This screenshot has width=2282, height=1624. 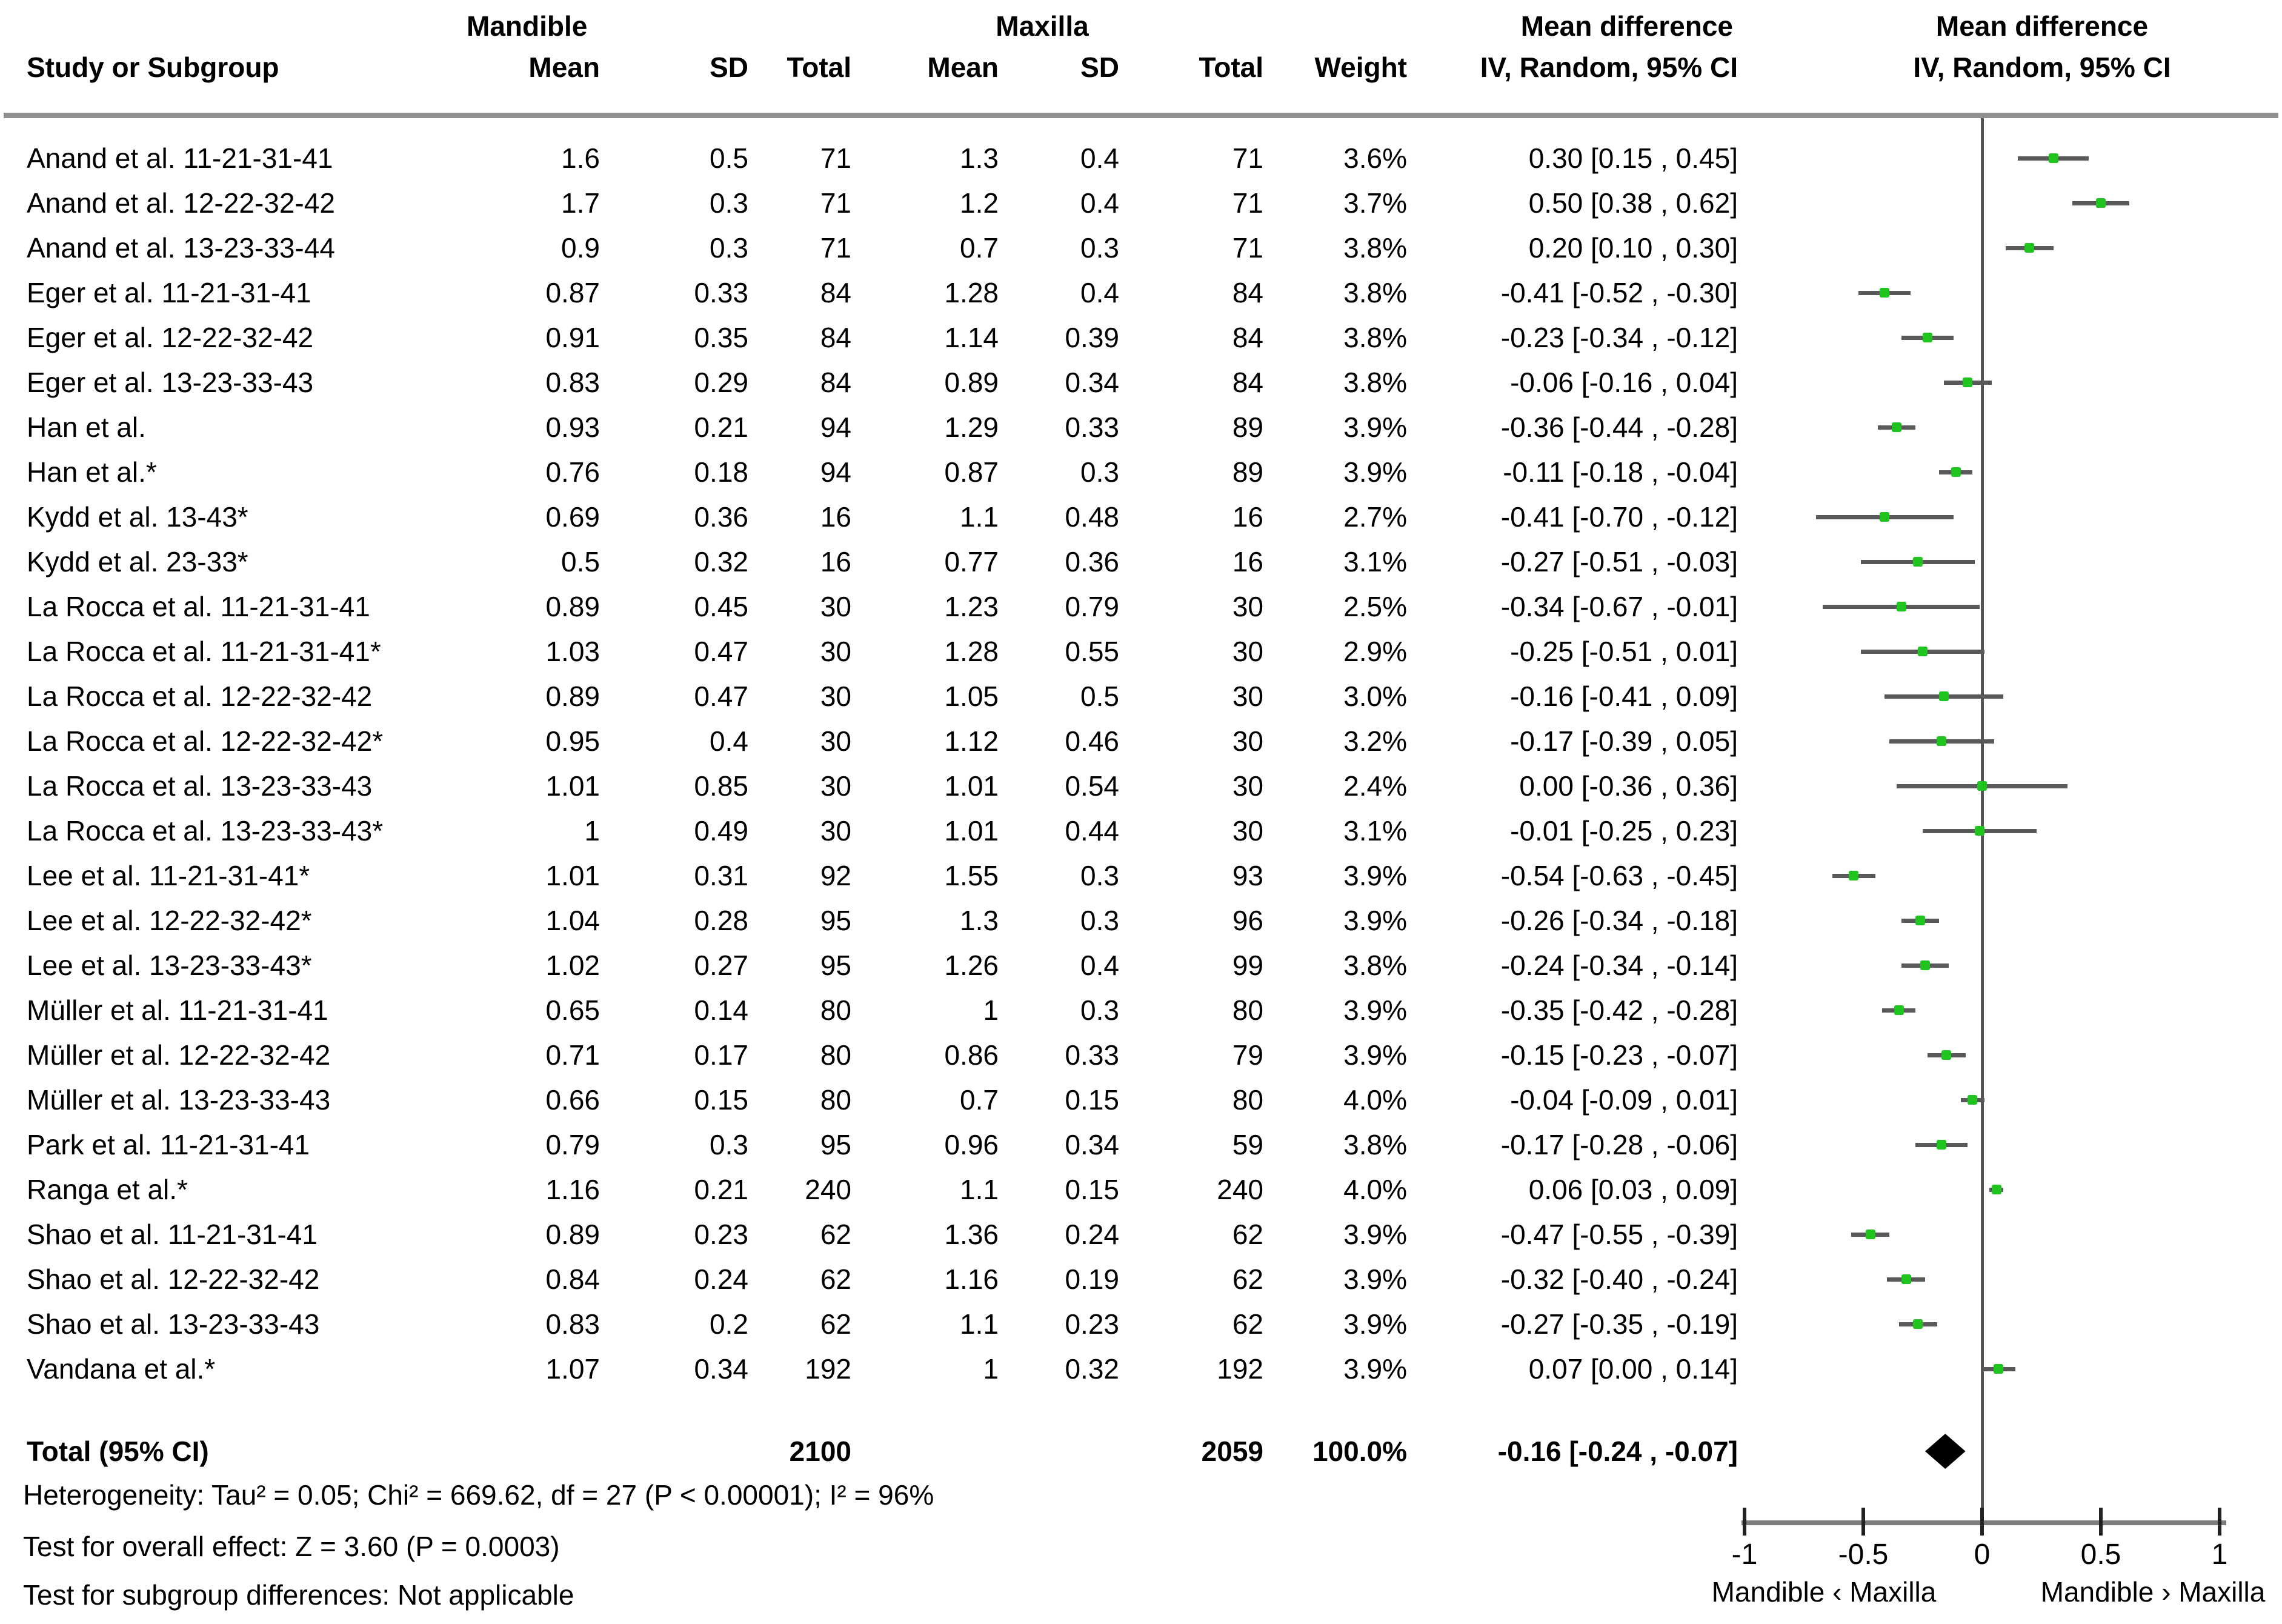 What do you see at coordinates (971, 1144) in the screenshot?
I see `maxilla-mean: 0.96` at bounding box center [971, 1144].